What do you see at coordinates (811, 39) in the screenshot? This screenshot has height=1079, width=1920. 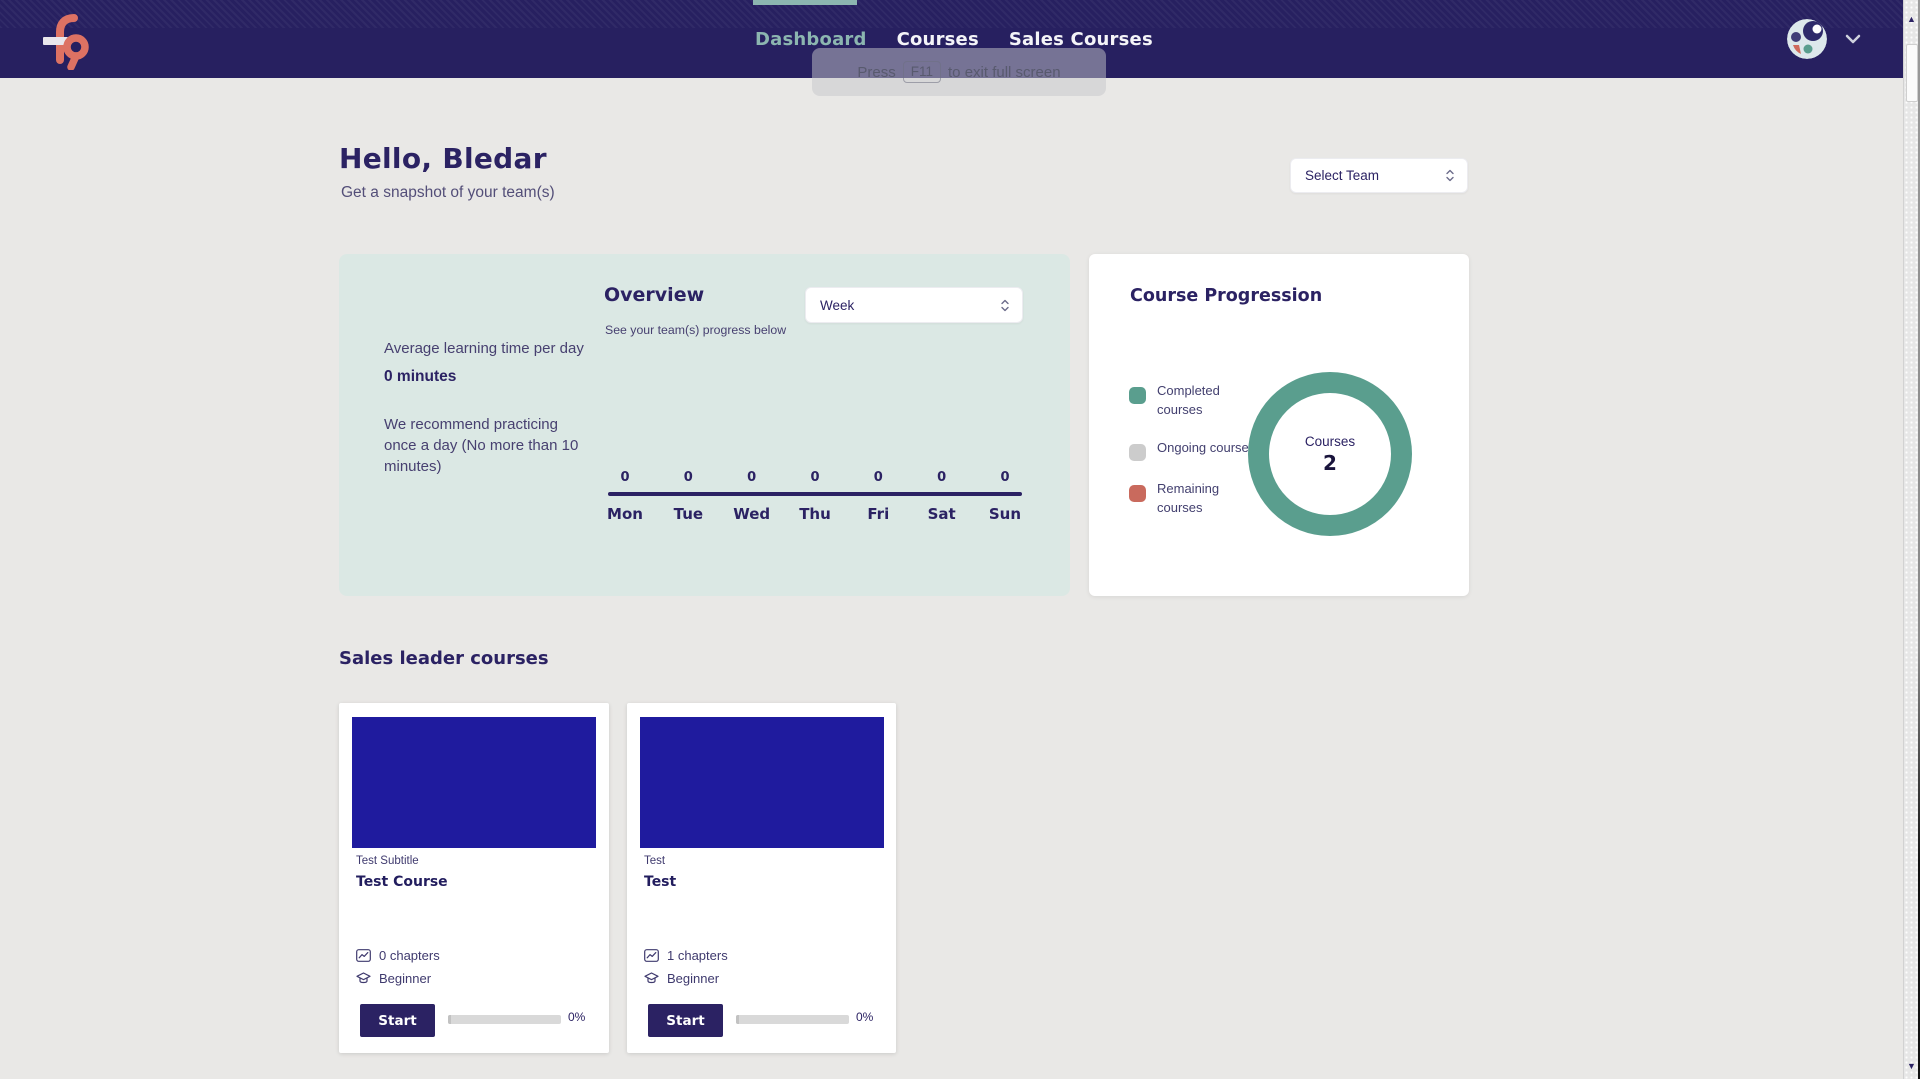 I see `nav-dashboard: Dashboard` at bounding box center [811, 39].